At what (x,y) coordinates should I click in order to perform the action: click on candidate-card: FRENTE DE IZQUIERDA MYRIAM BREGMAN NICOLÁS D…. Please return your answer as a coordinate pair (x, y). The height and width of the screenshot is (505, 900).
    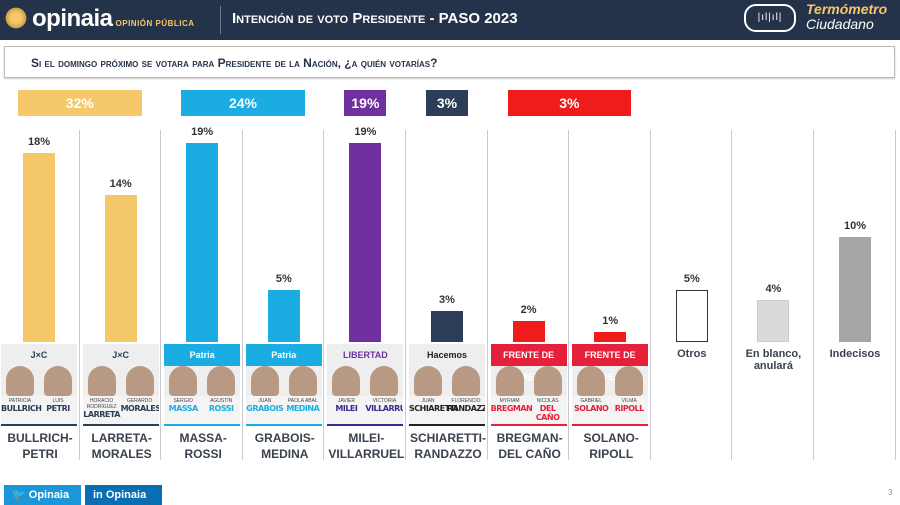
    Looking at the image, I should click on (528, 385).